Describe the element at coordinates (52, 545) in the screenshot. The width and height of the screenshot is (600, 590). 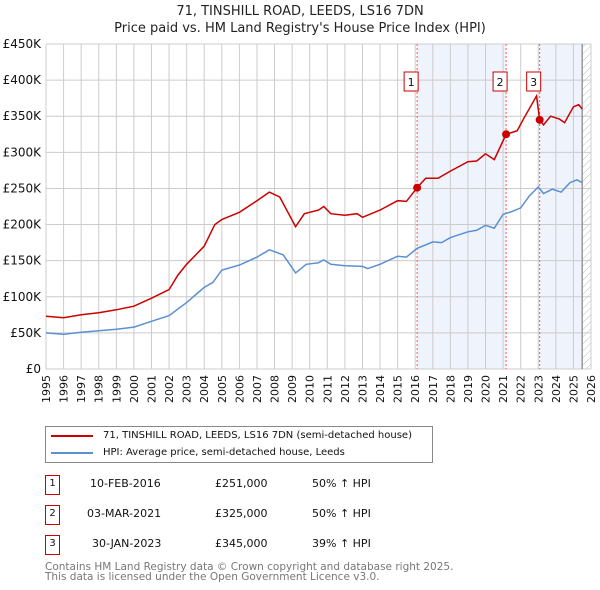
I see `sale-marker-badge: 3` at that location.